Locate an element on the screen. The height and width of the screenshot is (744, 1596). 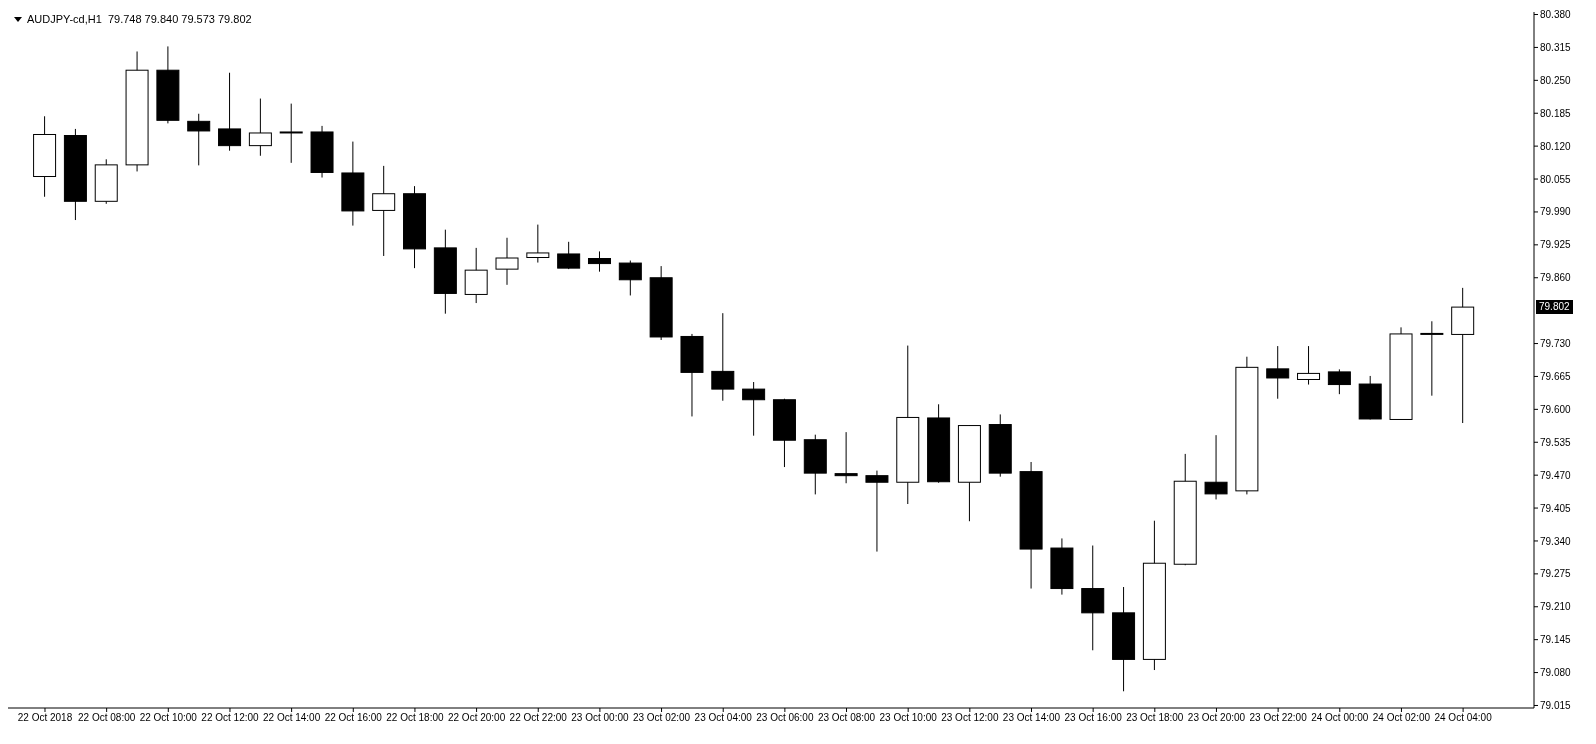
y-tick-label: 79.665 is located at coordinates (1556, 376).